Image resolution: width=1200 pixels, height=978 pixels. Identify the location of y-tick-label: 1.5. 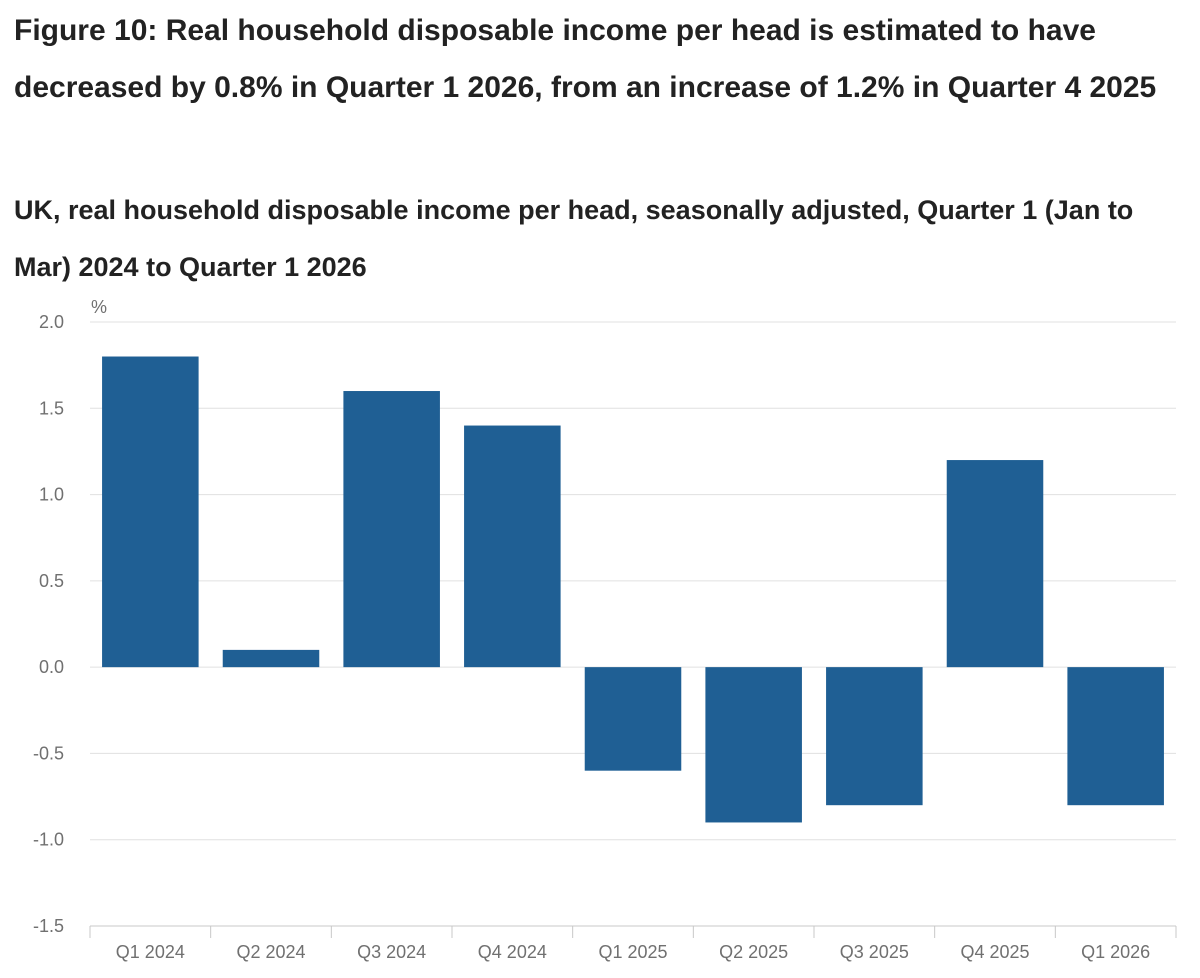
(51, 408).